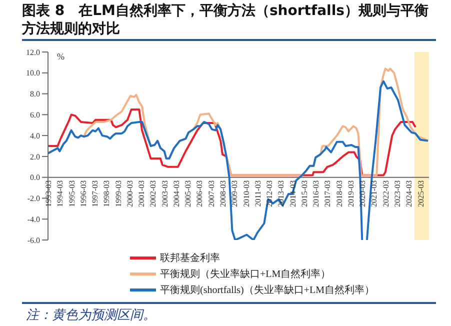 Image resolution: width=451 pixels, height=326 pixels. I want to click on x-tick-label: 2003-03, so click(165, 194).